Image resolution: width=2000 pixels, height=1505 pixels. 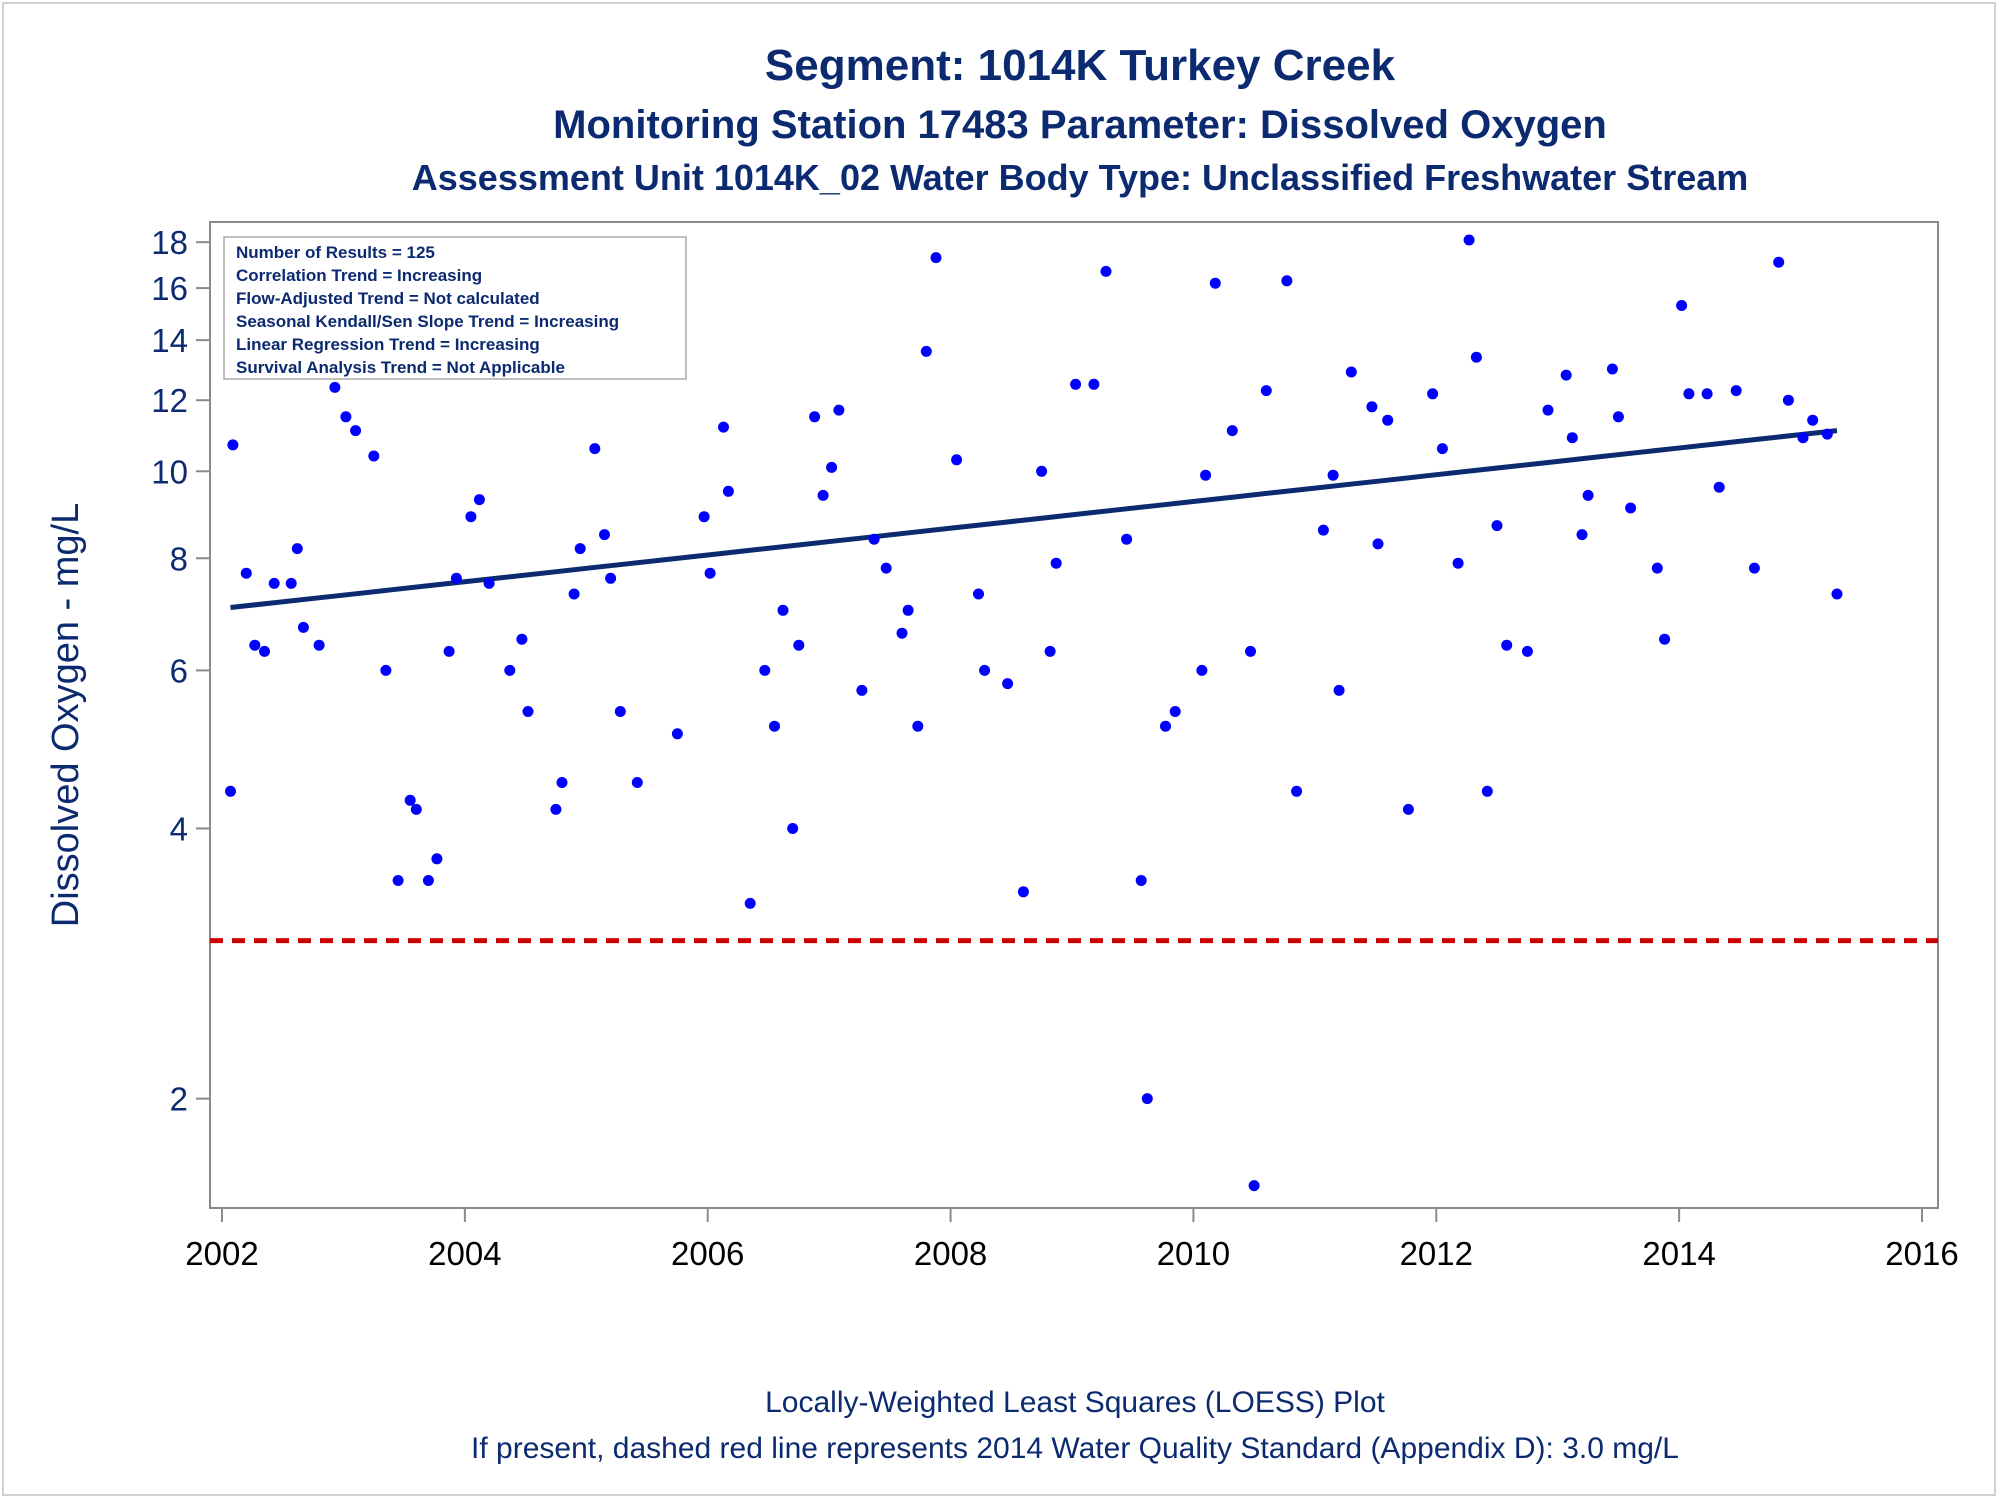 I want to click on x-tick-label: 2006, so click(x=707, y=1253).